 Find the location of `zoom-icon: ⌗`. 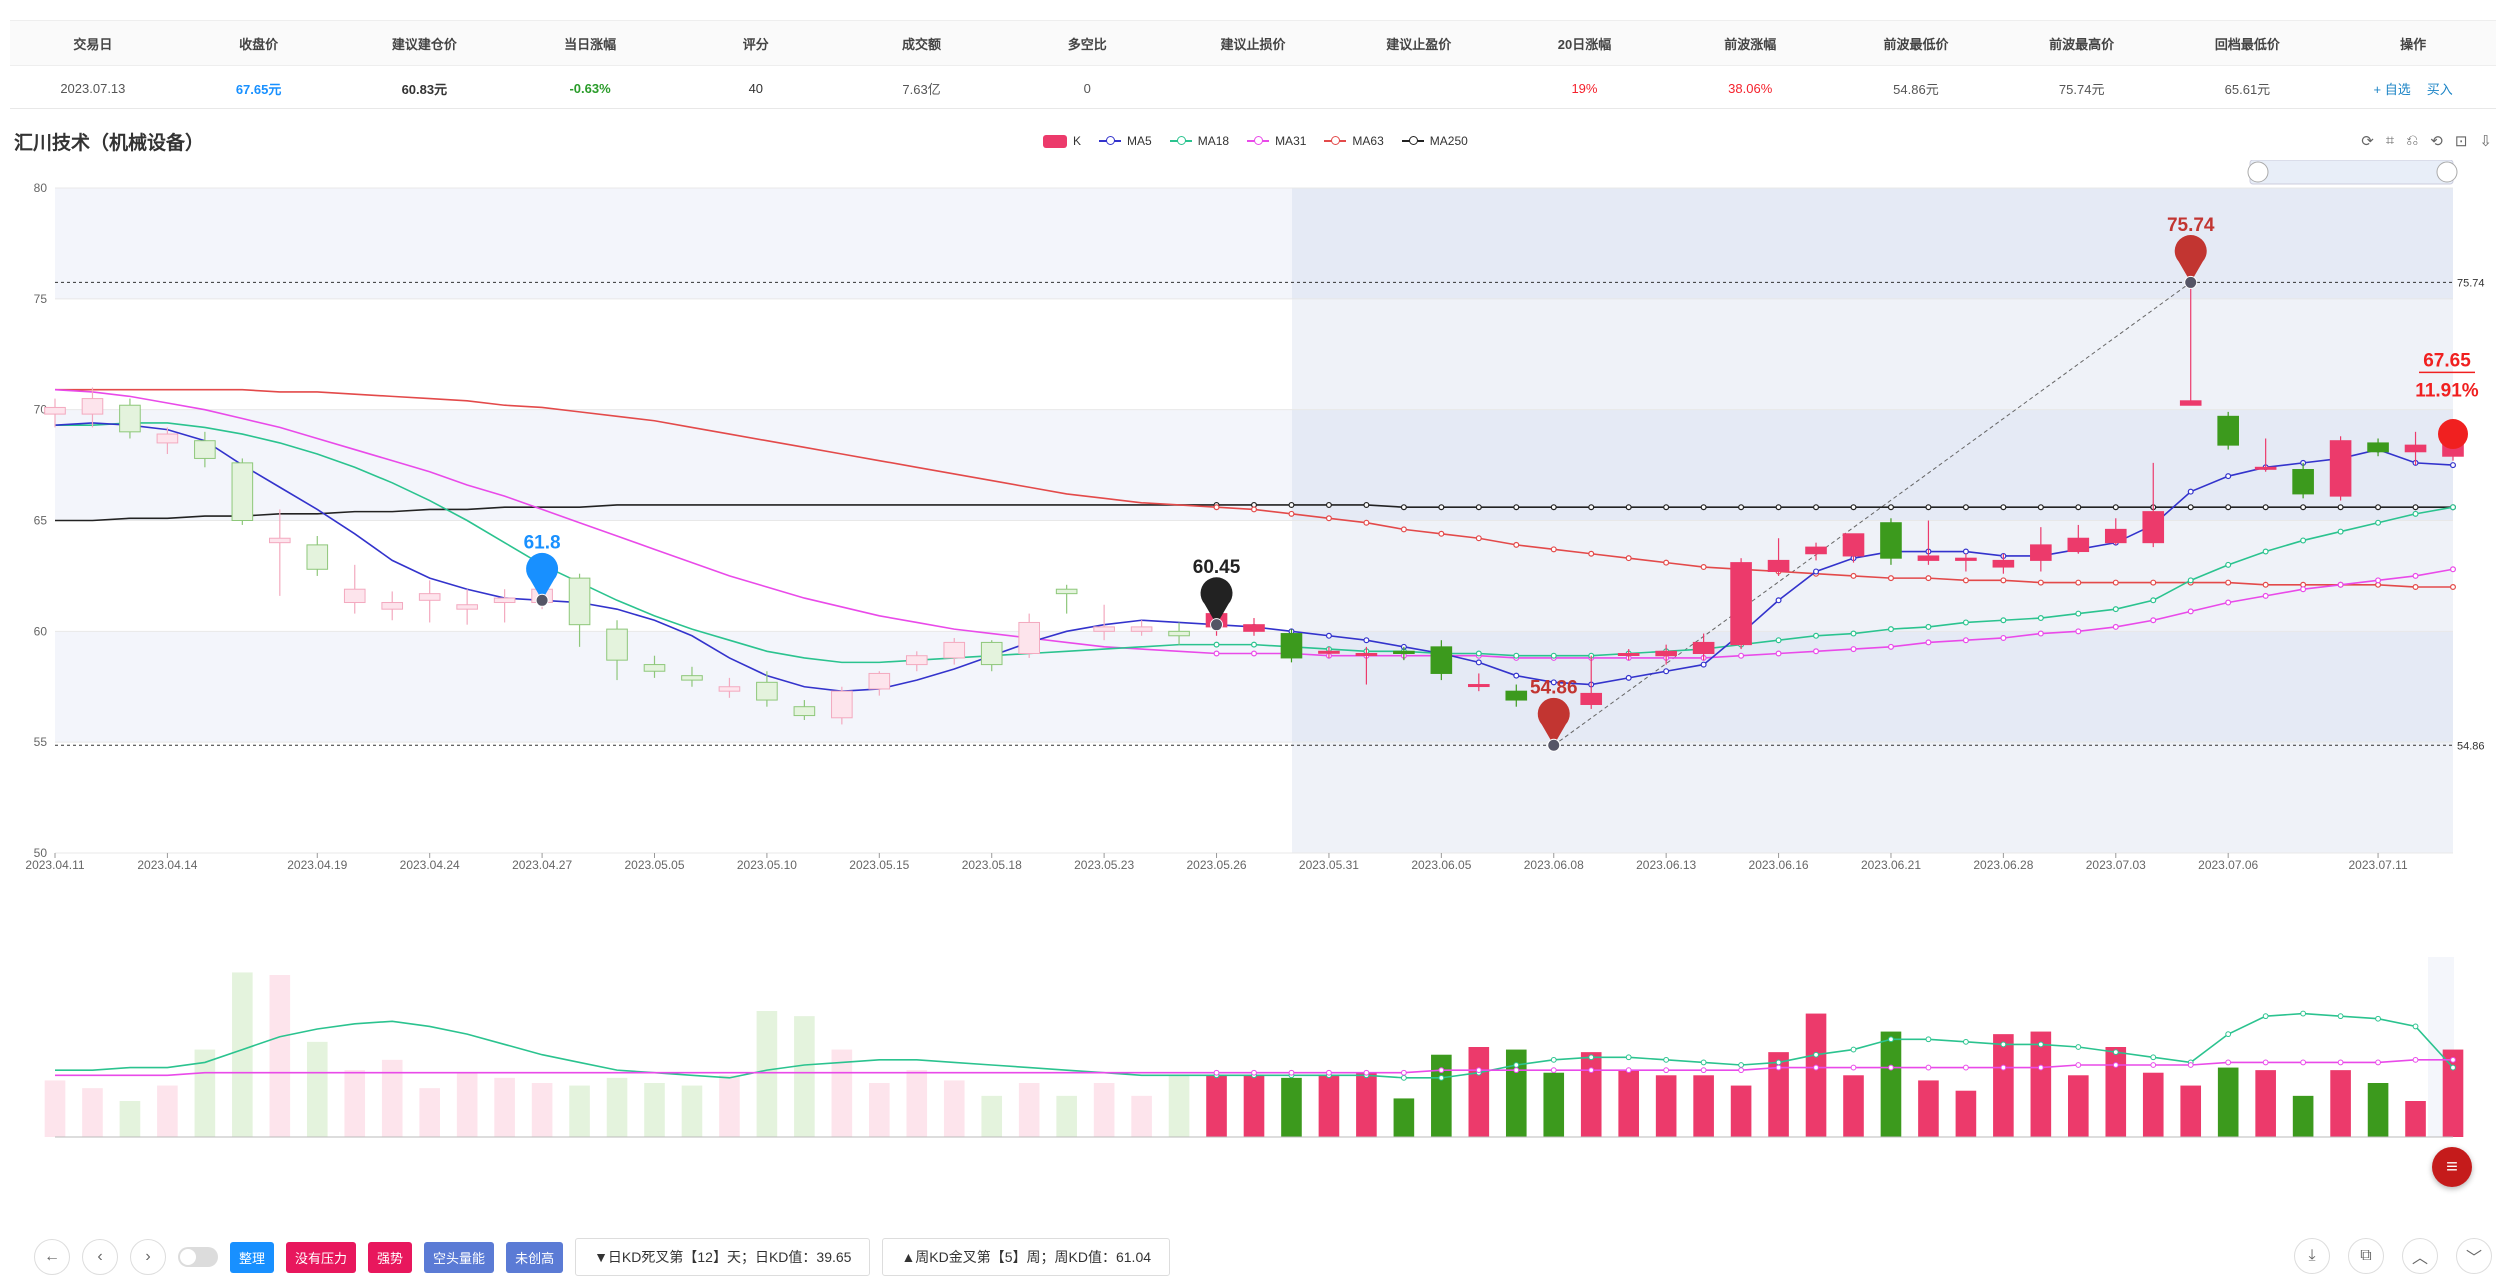

zoom-icon: ⌗ is located at coordinates (2390, 140).